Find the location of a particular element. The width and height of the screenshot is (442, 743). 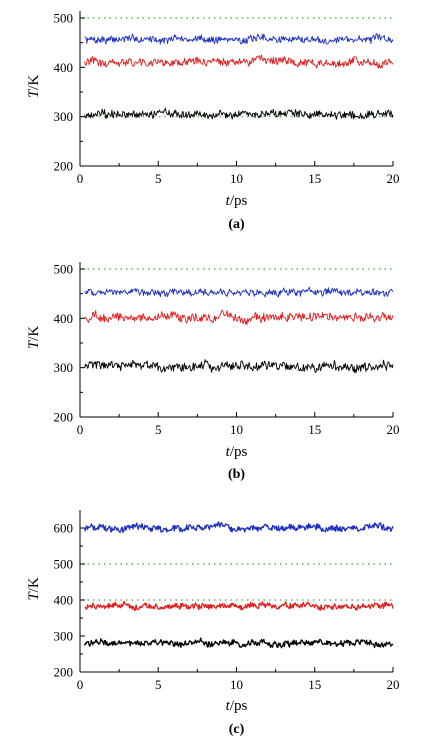

panel-label: (b) is located at coordinates (236, 474).